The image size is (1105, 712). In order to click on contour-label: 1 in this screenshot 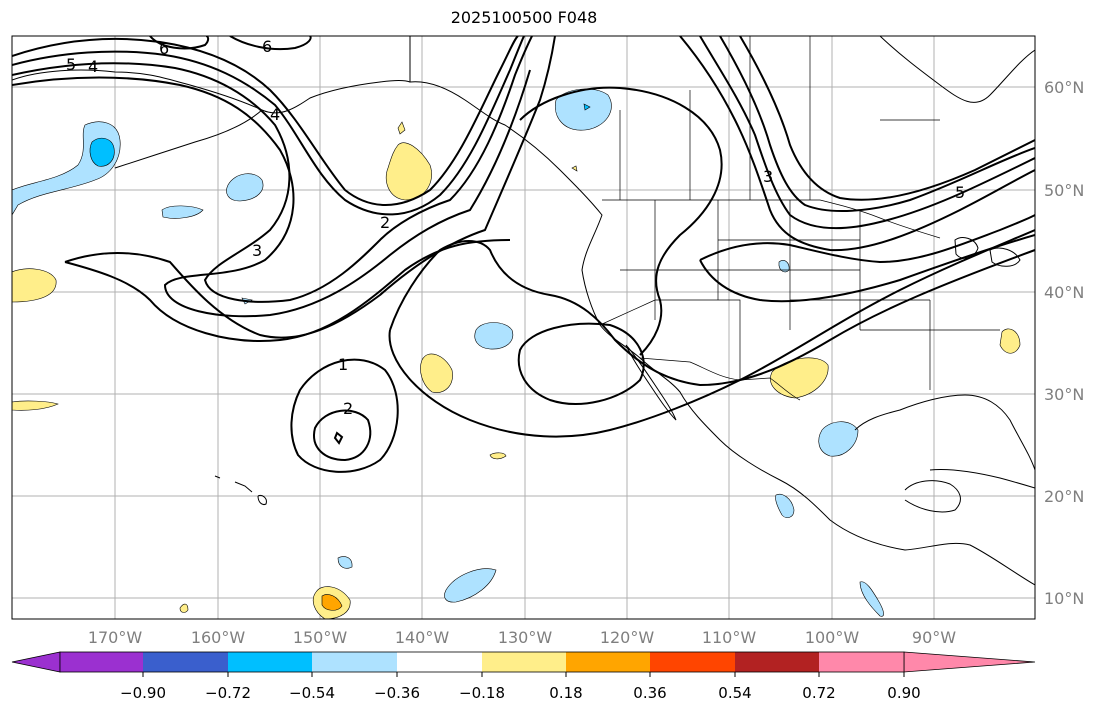, I will do `click(343, 364)`.